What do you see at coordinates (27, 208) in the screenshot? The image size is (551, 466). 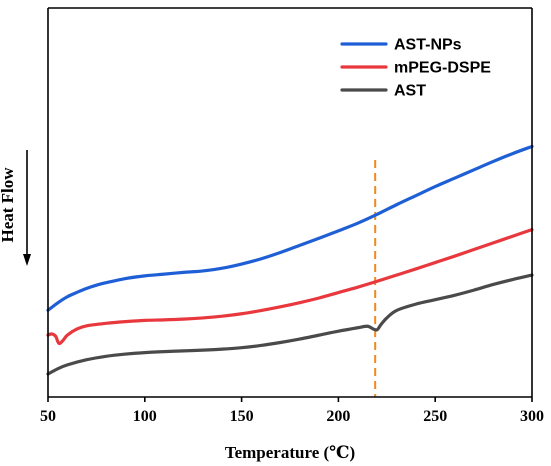 I see `heat-flow-down-arrow-icon` at bounding box center [27, 208].